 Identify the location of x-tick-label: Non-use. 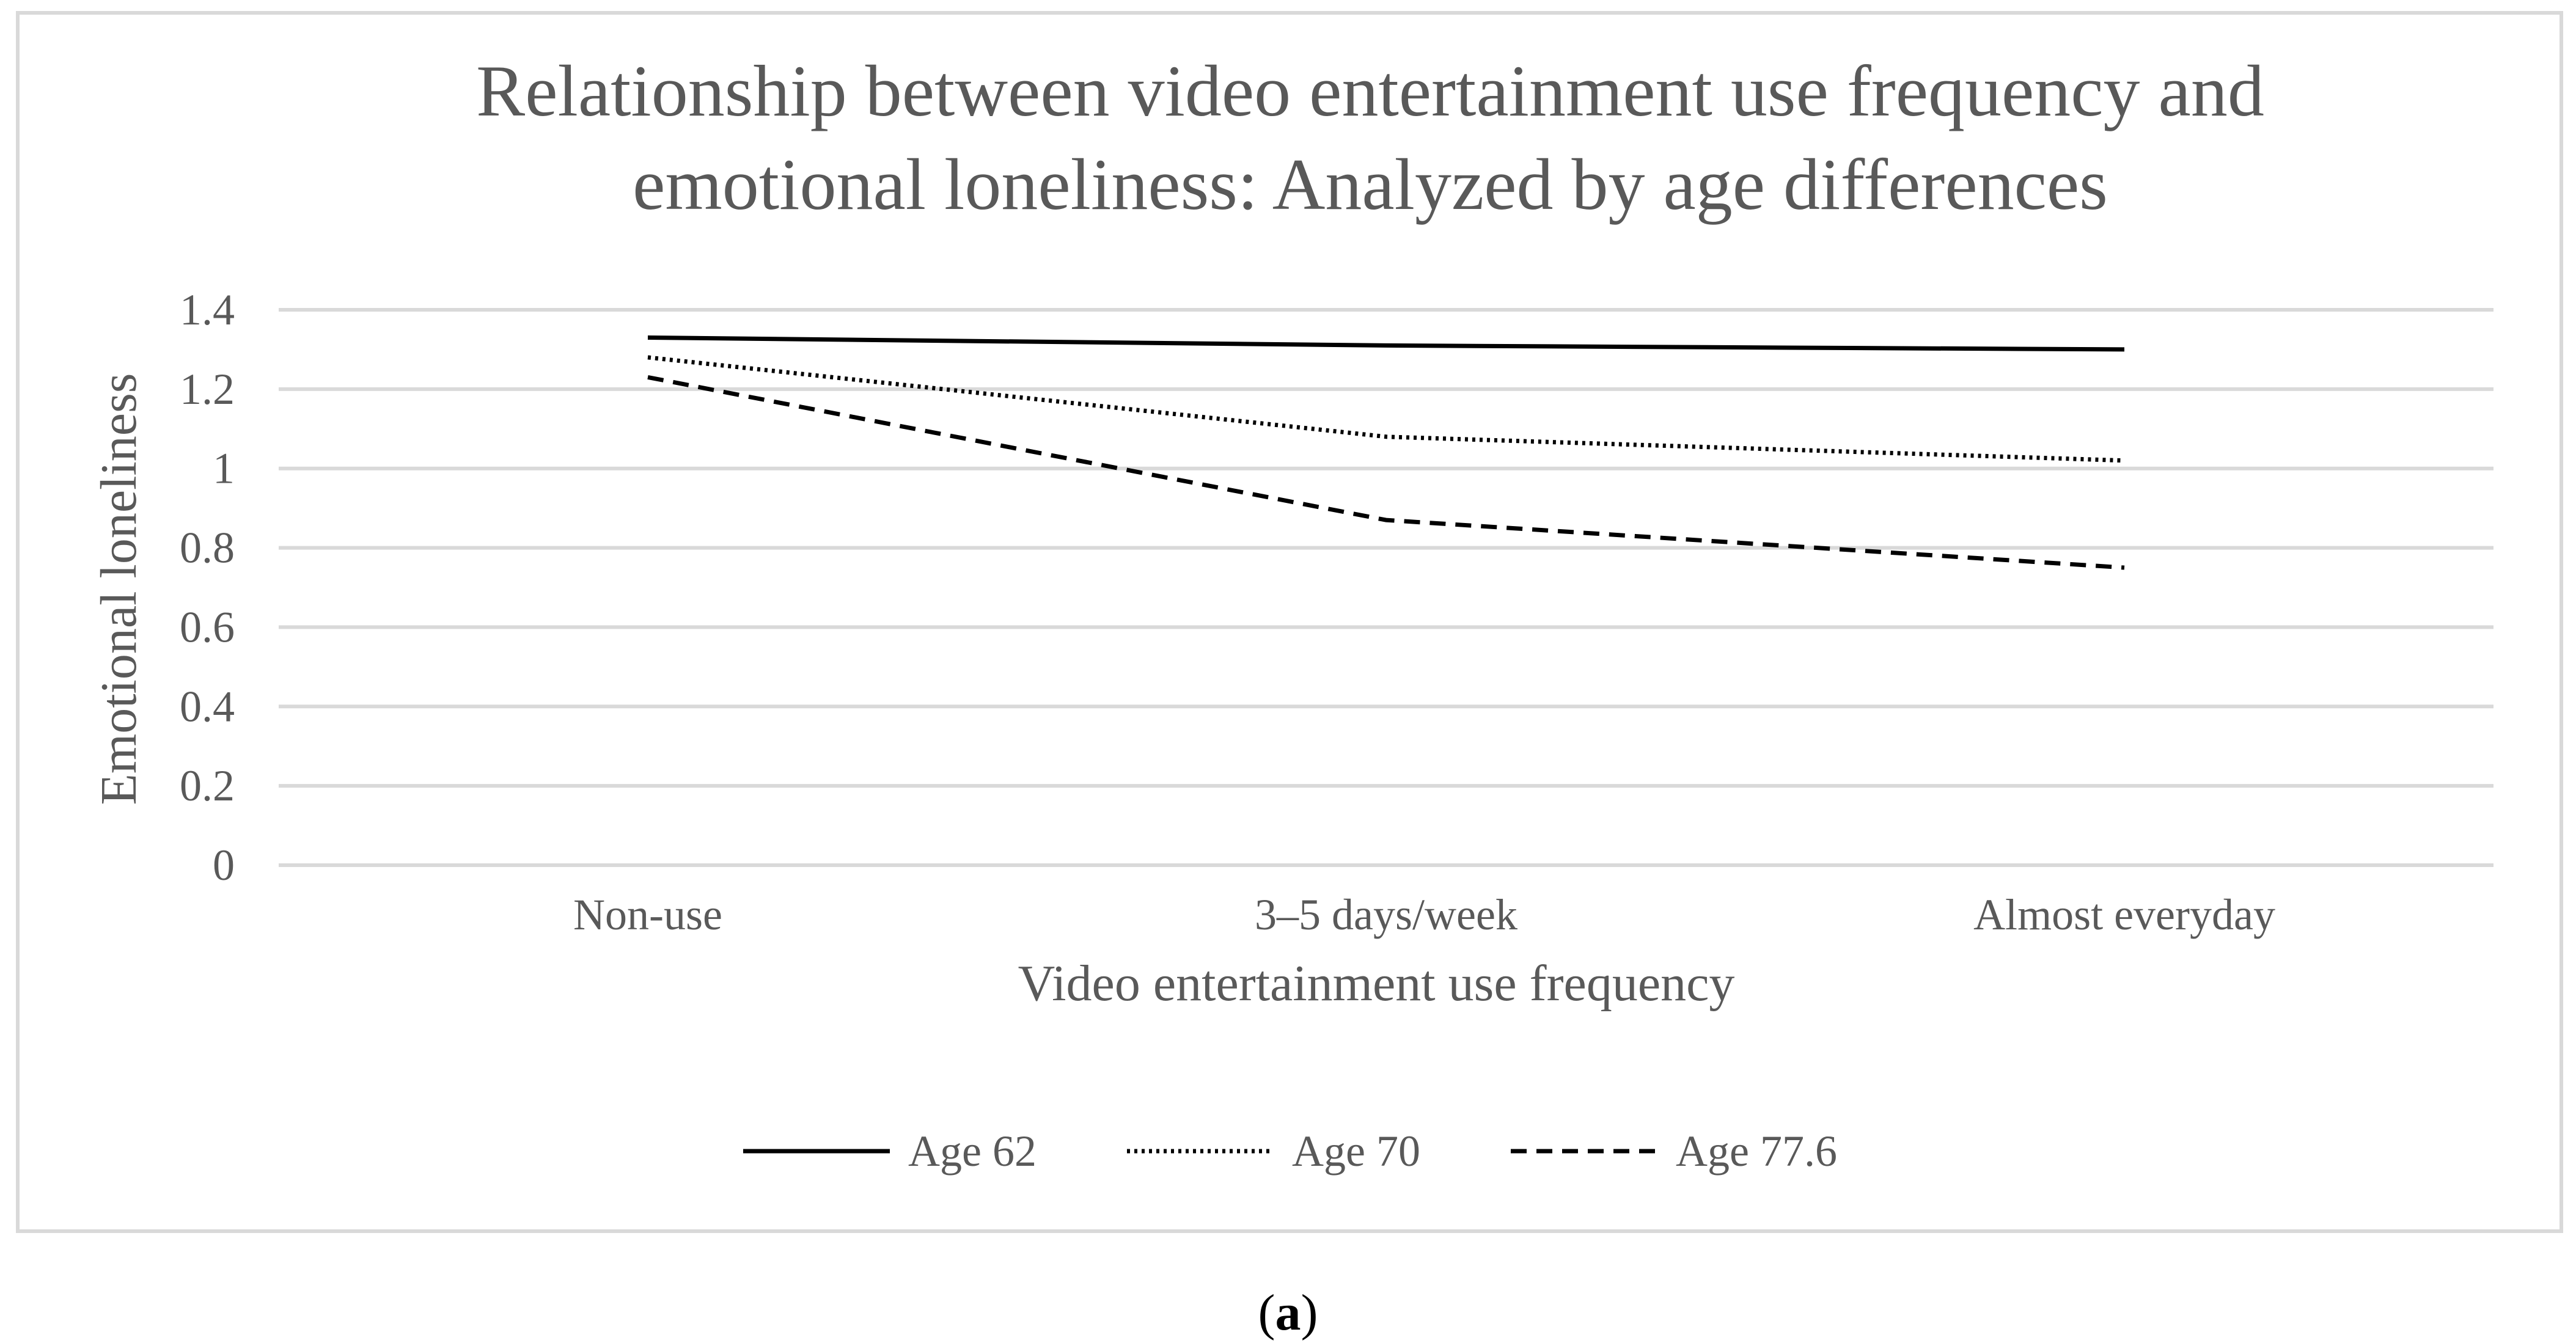
(647, 914).